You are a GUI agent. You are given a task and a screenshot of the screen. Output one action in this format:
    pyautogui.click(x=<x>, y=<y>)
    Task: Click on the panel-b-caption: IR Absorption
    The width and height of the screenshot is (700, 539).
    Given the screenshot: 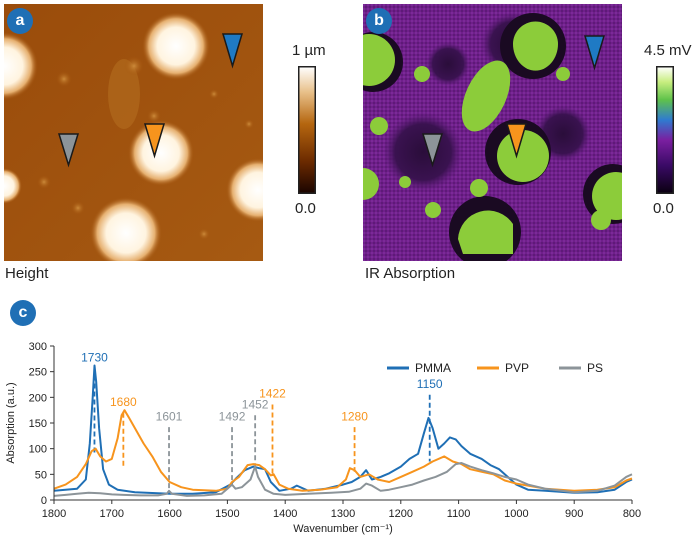 What is the action you would take?
    pyautogui.click(x=410, y=273)
    